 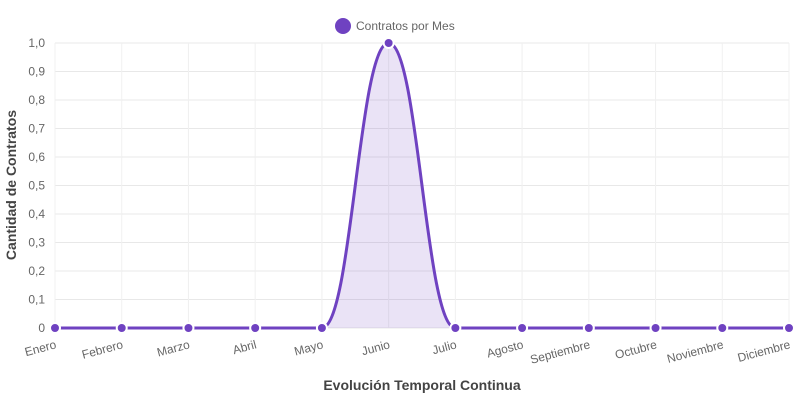 What do you see at coordinates (505, 348) in the screenshot?
I see `x-tick-label: Agosto` at bounding box center [505, 348].